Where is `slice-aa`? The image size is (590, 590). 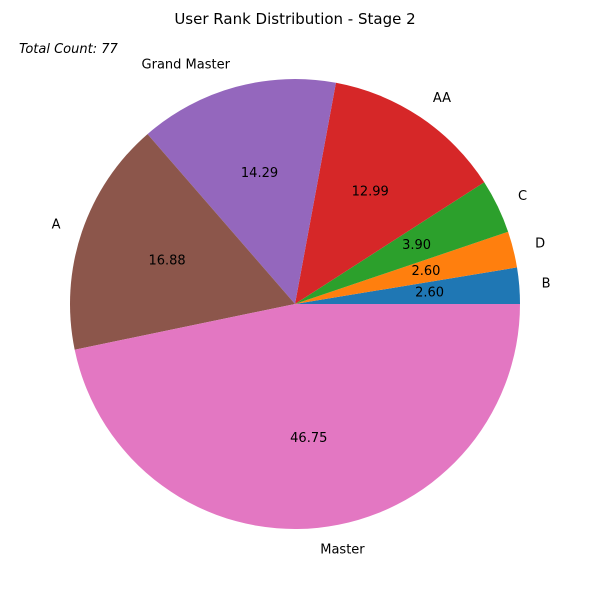
slice-aa is located at coordinates (390, 193).